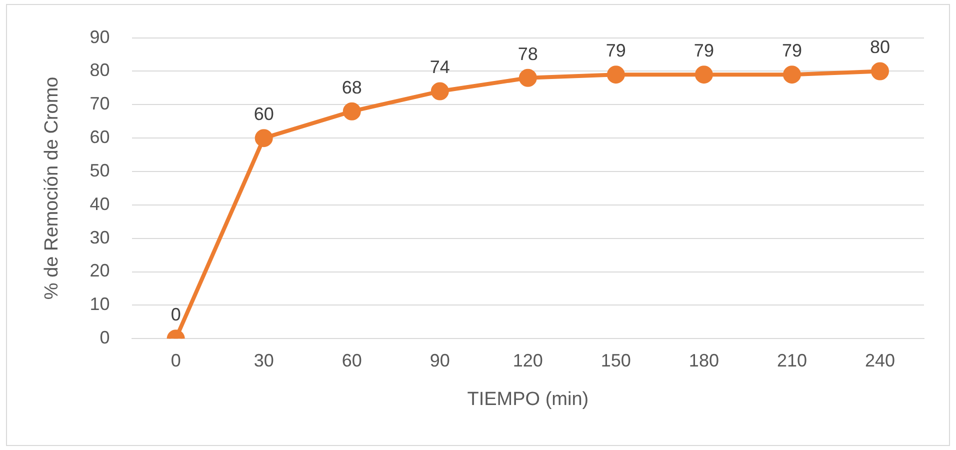  Describe the element at coordinates (175, 360) in the screenshot. I see `x-tick-label: 0` at that location.